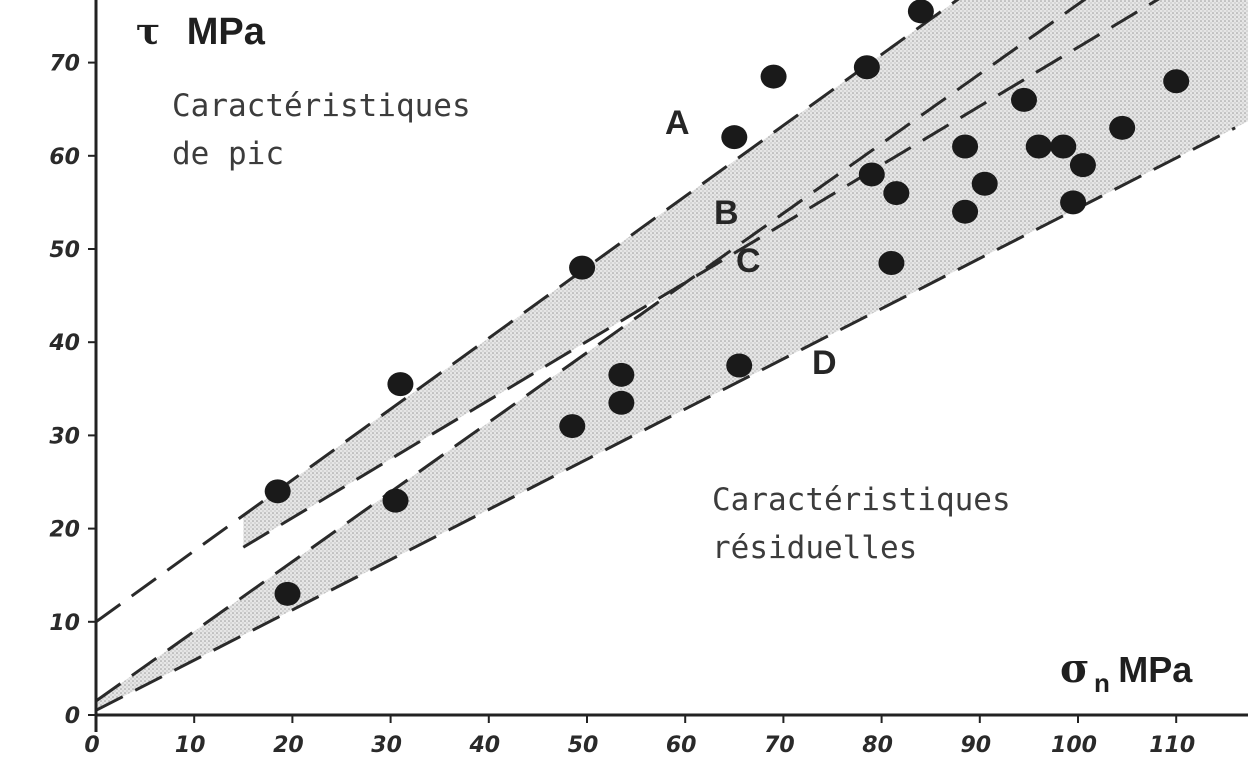 This screenshot has height=773, width=1248. What do you see at coordinates (1155, 669) in the screenshot?
I see `x-axis-unit: MPa` at bounding box center [1155, 669].